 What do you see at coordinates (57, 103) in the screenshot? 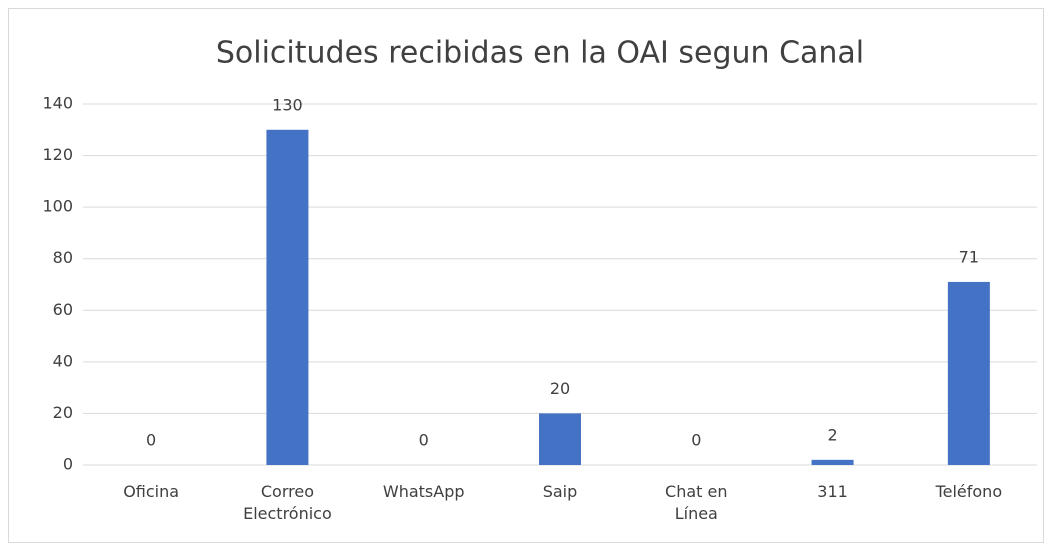
I see `y-tick-label: 140` at bounding box center [57, 103].